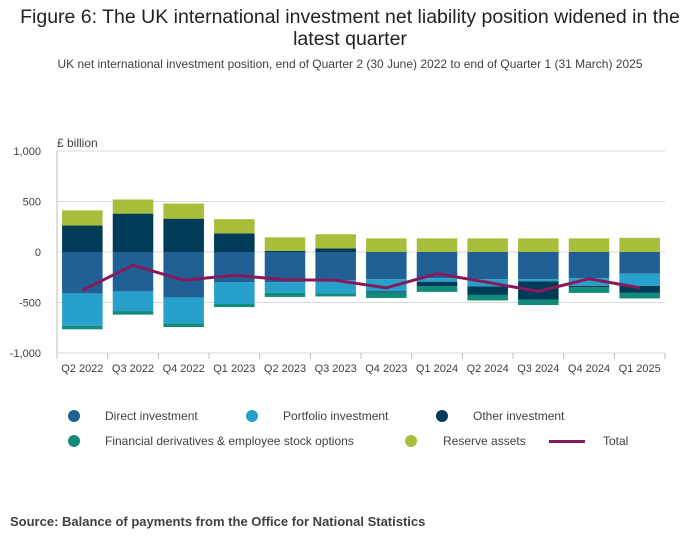  I want to click on x-tick-label: Q3 2024, so click(538, 369).